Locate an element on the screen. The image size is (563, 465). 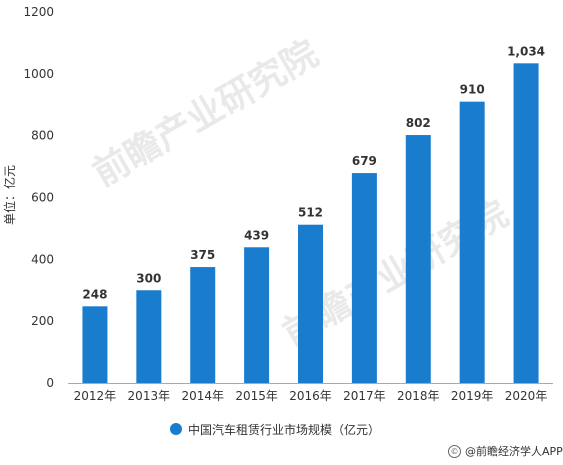
data-label: 679 is located at coordinates (364, 161).